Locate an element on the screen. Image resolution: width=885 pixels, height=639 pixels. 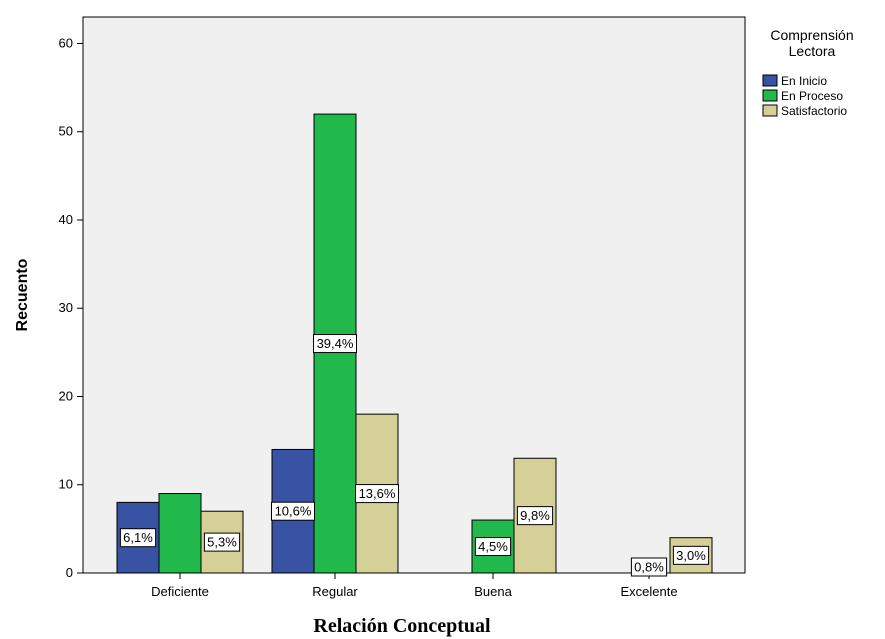
legend-item: Satisfactorio is located at coordinates (804, 111).